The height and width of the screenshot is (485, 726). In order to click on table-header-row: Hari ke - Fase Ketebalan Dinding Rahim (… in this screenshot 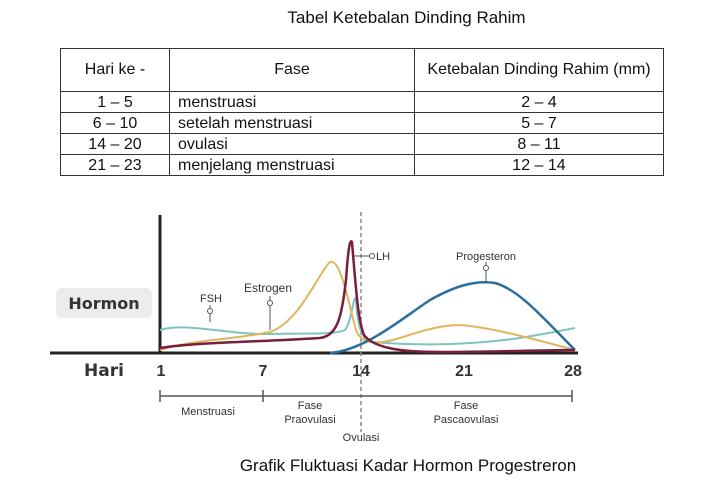, I will do `click(362, 70)`.